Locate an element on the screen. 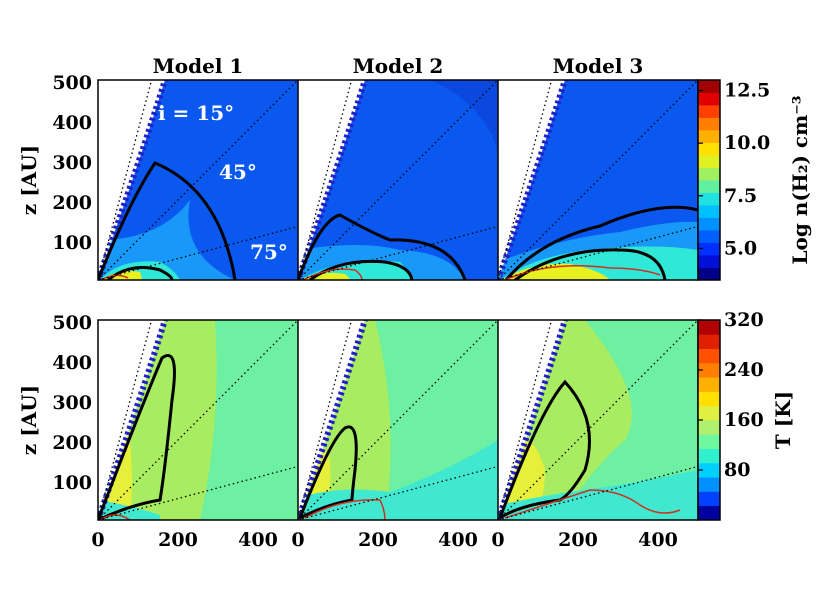  density-colorbar-tick-label: 12.5 is located at coordinates (747, 91).